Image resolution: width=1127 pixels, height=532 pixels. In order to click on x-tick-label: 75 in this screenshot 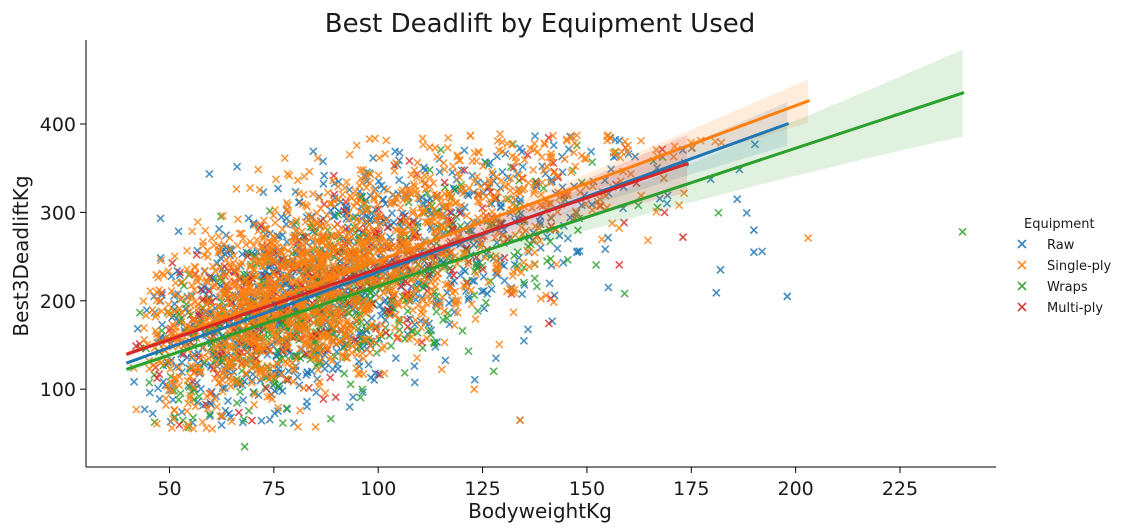, I will do `click(274, 489)`.